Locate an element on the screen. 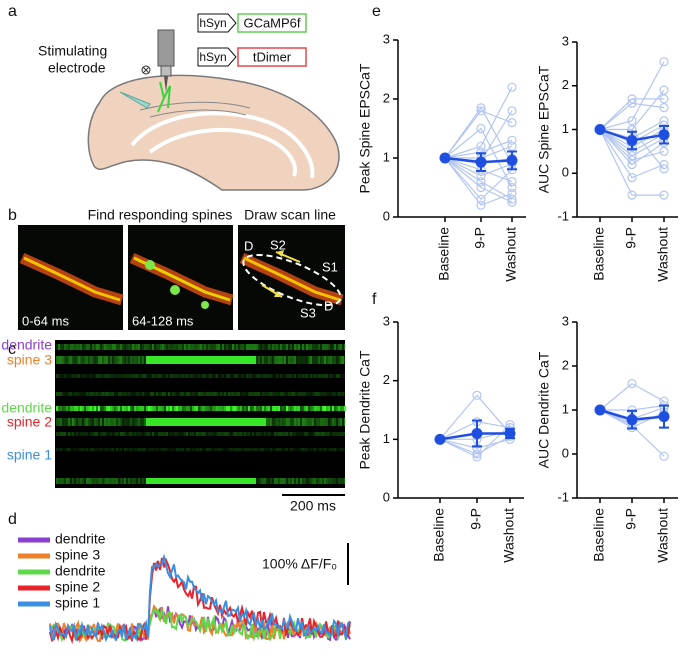 This screenshot has width=685, height=662. gene: tDimer is located at coordinates (272, 56).